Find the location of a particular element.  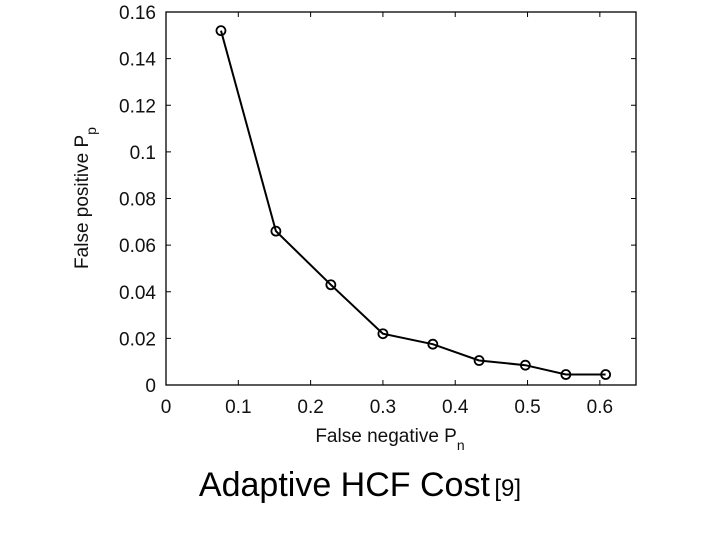

x-tick-label: 0.5 is located at coordinates (527, 407).